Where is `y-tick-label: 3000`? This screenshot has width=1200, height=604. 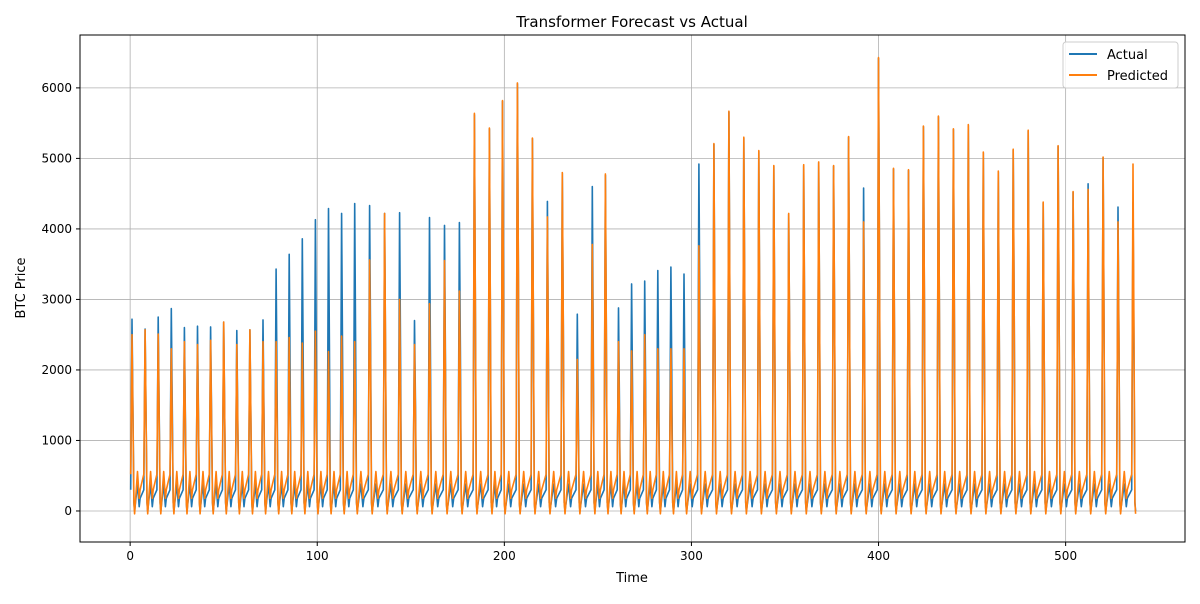
y-tick-label: 3000 is located at coordinates (56, 299).